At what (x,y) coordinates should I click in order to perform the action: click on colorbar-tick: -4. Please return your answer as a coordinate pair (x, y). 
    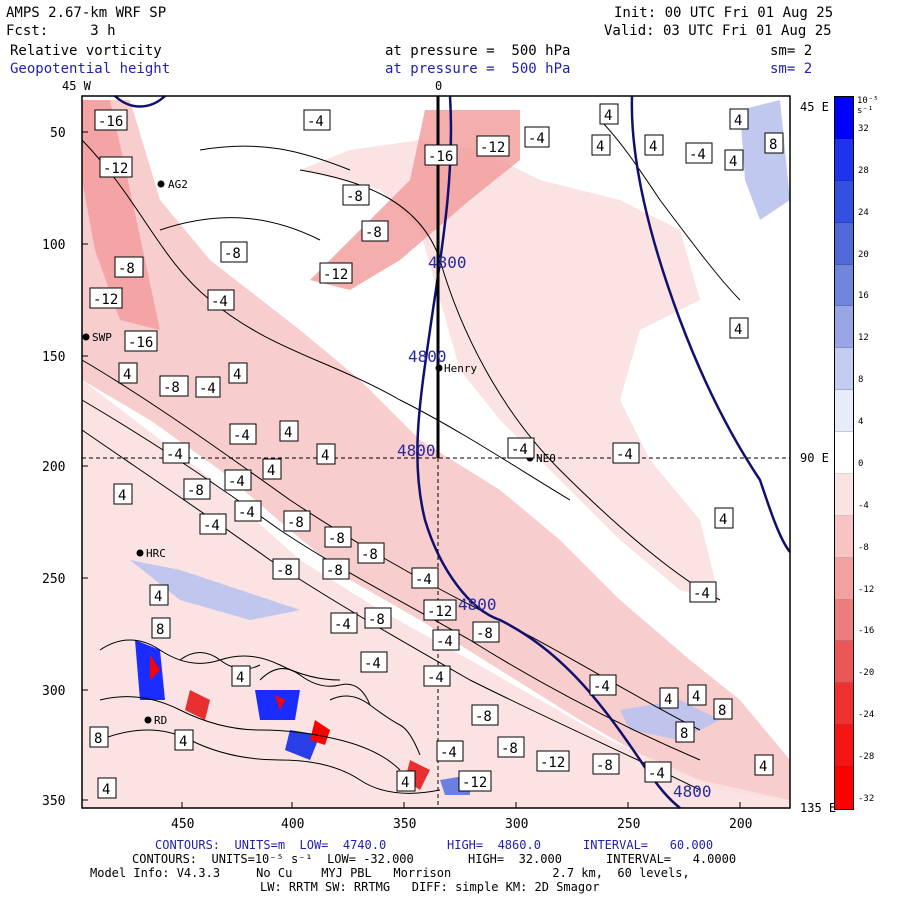
    Looking at the image, I should click on (863, 505).